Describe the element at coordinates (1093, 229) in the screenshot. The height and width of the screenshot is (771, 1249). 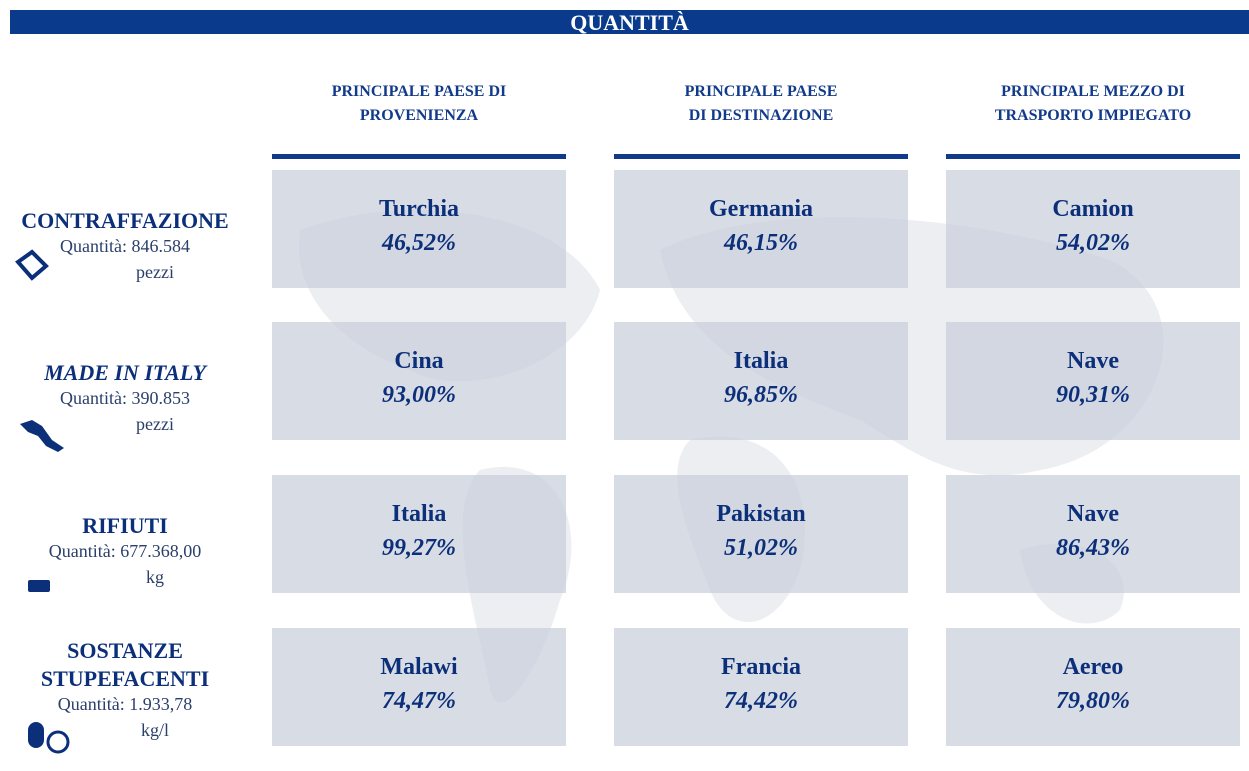
I see `cell: Camion 54,02%` at that location.